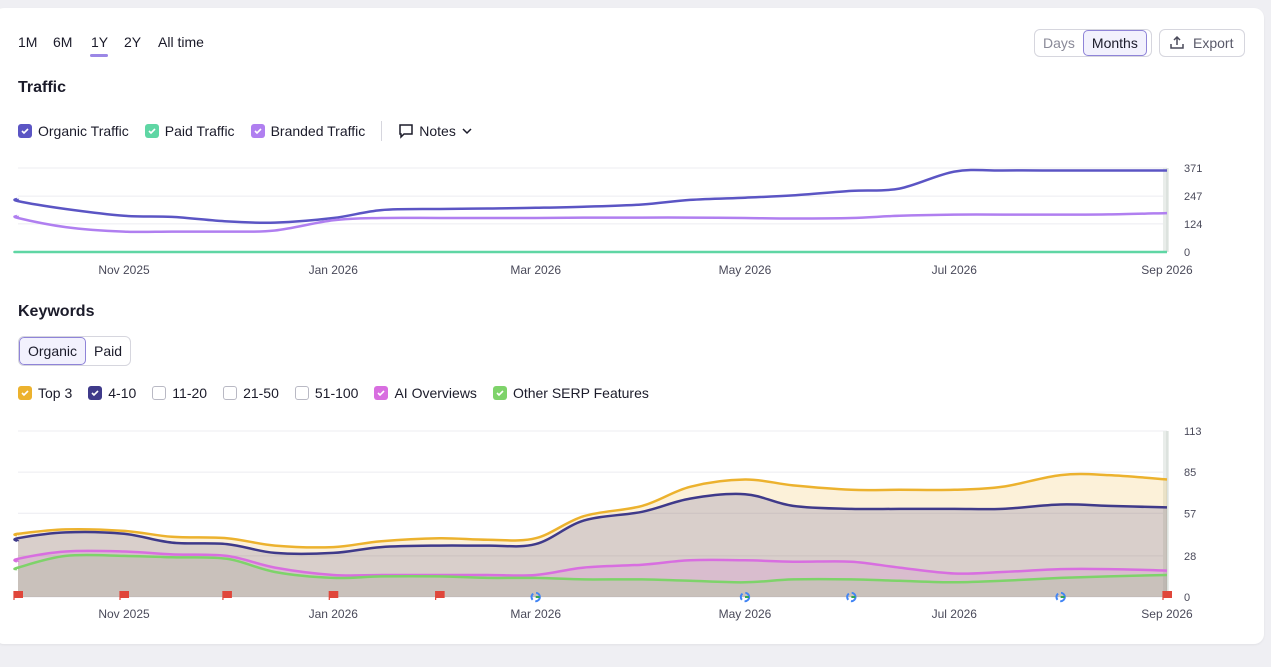 The image size is (1271, 667). I want to click on legend-label: 4-10, so click(122, 393).